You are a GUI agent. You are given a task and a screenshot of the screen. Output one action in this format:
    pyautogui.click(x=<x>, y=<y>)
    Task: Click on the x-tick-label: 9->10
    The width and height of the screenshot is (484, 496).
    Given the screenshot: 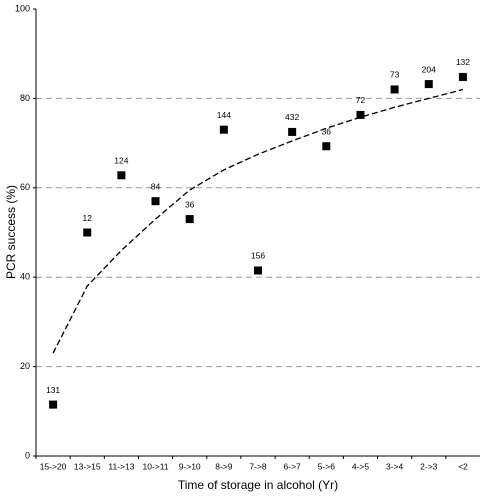 What is the action you would take?
    pyautogui.click(x=190, y=466)
    